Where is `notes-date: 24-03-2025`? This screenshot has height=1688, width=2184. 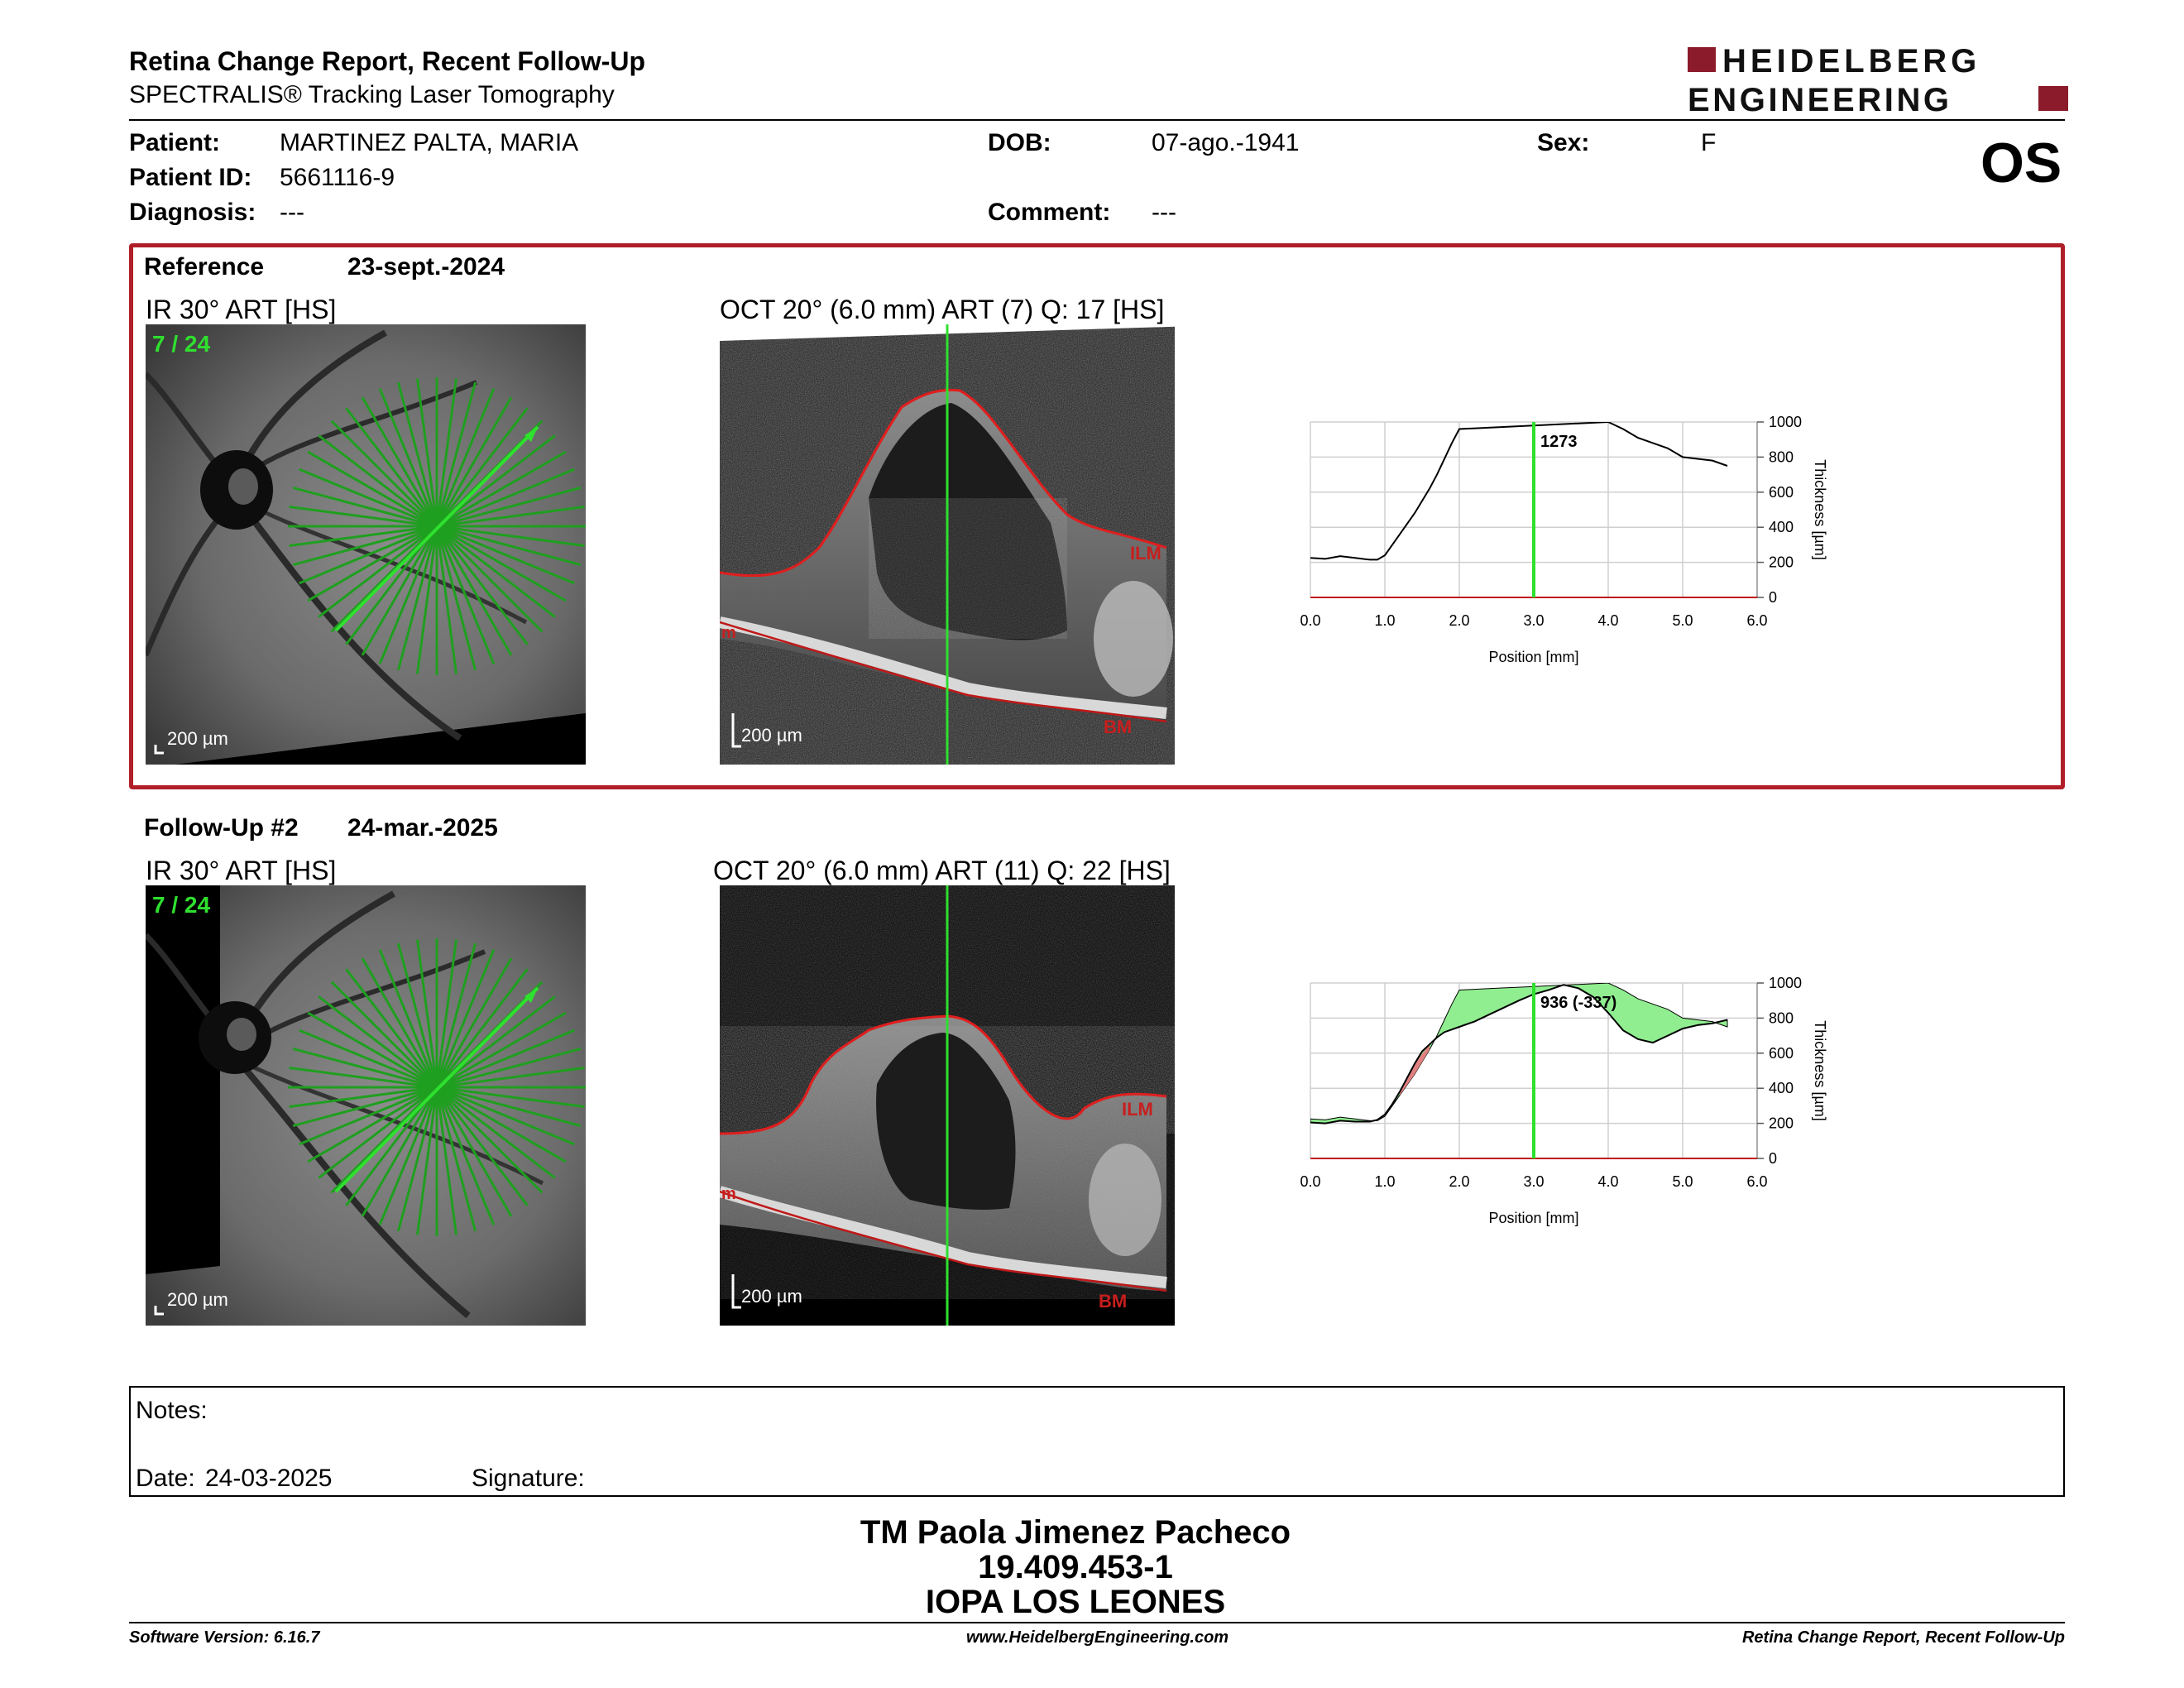 notes-date: 24-03-2025 is located at coordinates (269, 1478).